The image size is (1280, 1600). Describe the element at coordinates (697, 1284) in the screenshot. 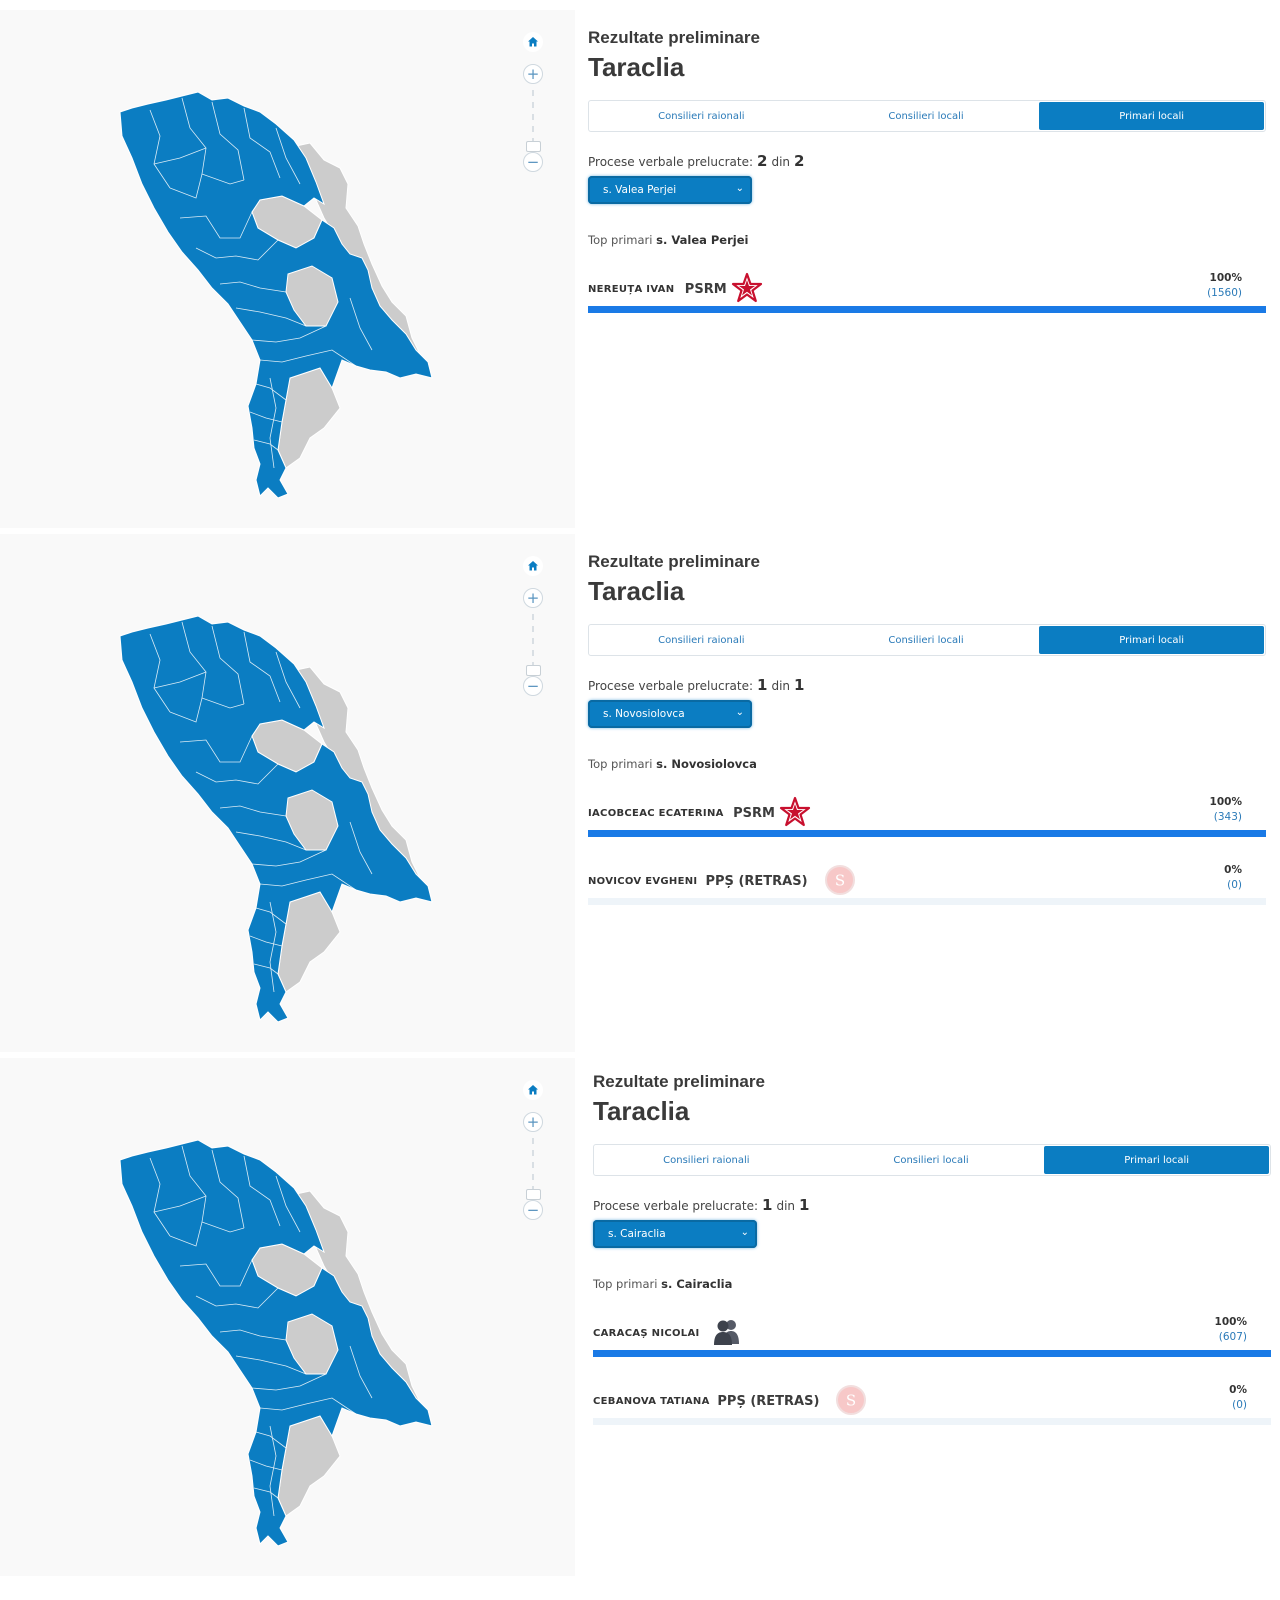

I see `top-mayors-locality: s. Cairaclia` at that location.